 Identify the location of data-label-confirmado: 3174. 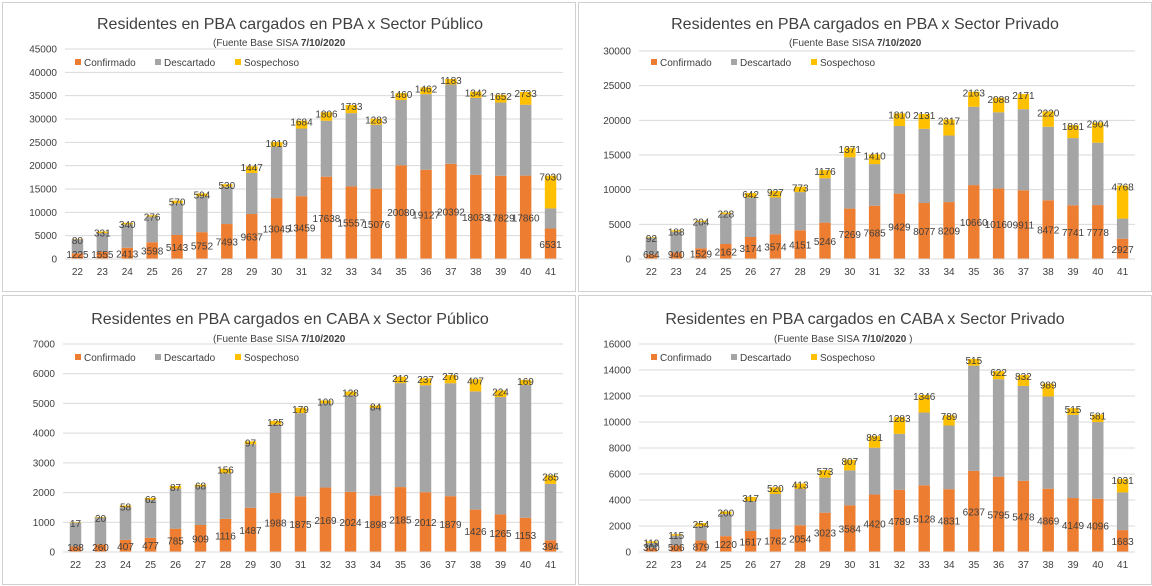
(750, 249).